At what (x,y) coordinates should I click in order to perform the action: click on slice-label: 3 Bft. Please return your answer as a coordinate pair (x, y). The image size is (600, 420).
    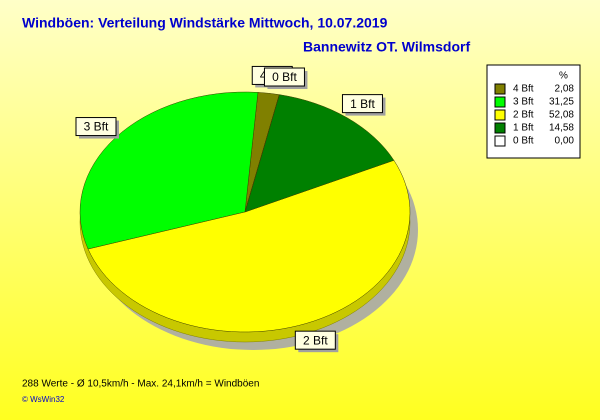
    Looking at the image, I should click on (97, 128).